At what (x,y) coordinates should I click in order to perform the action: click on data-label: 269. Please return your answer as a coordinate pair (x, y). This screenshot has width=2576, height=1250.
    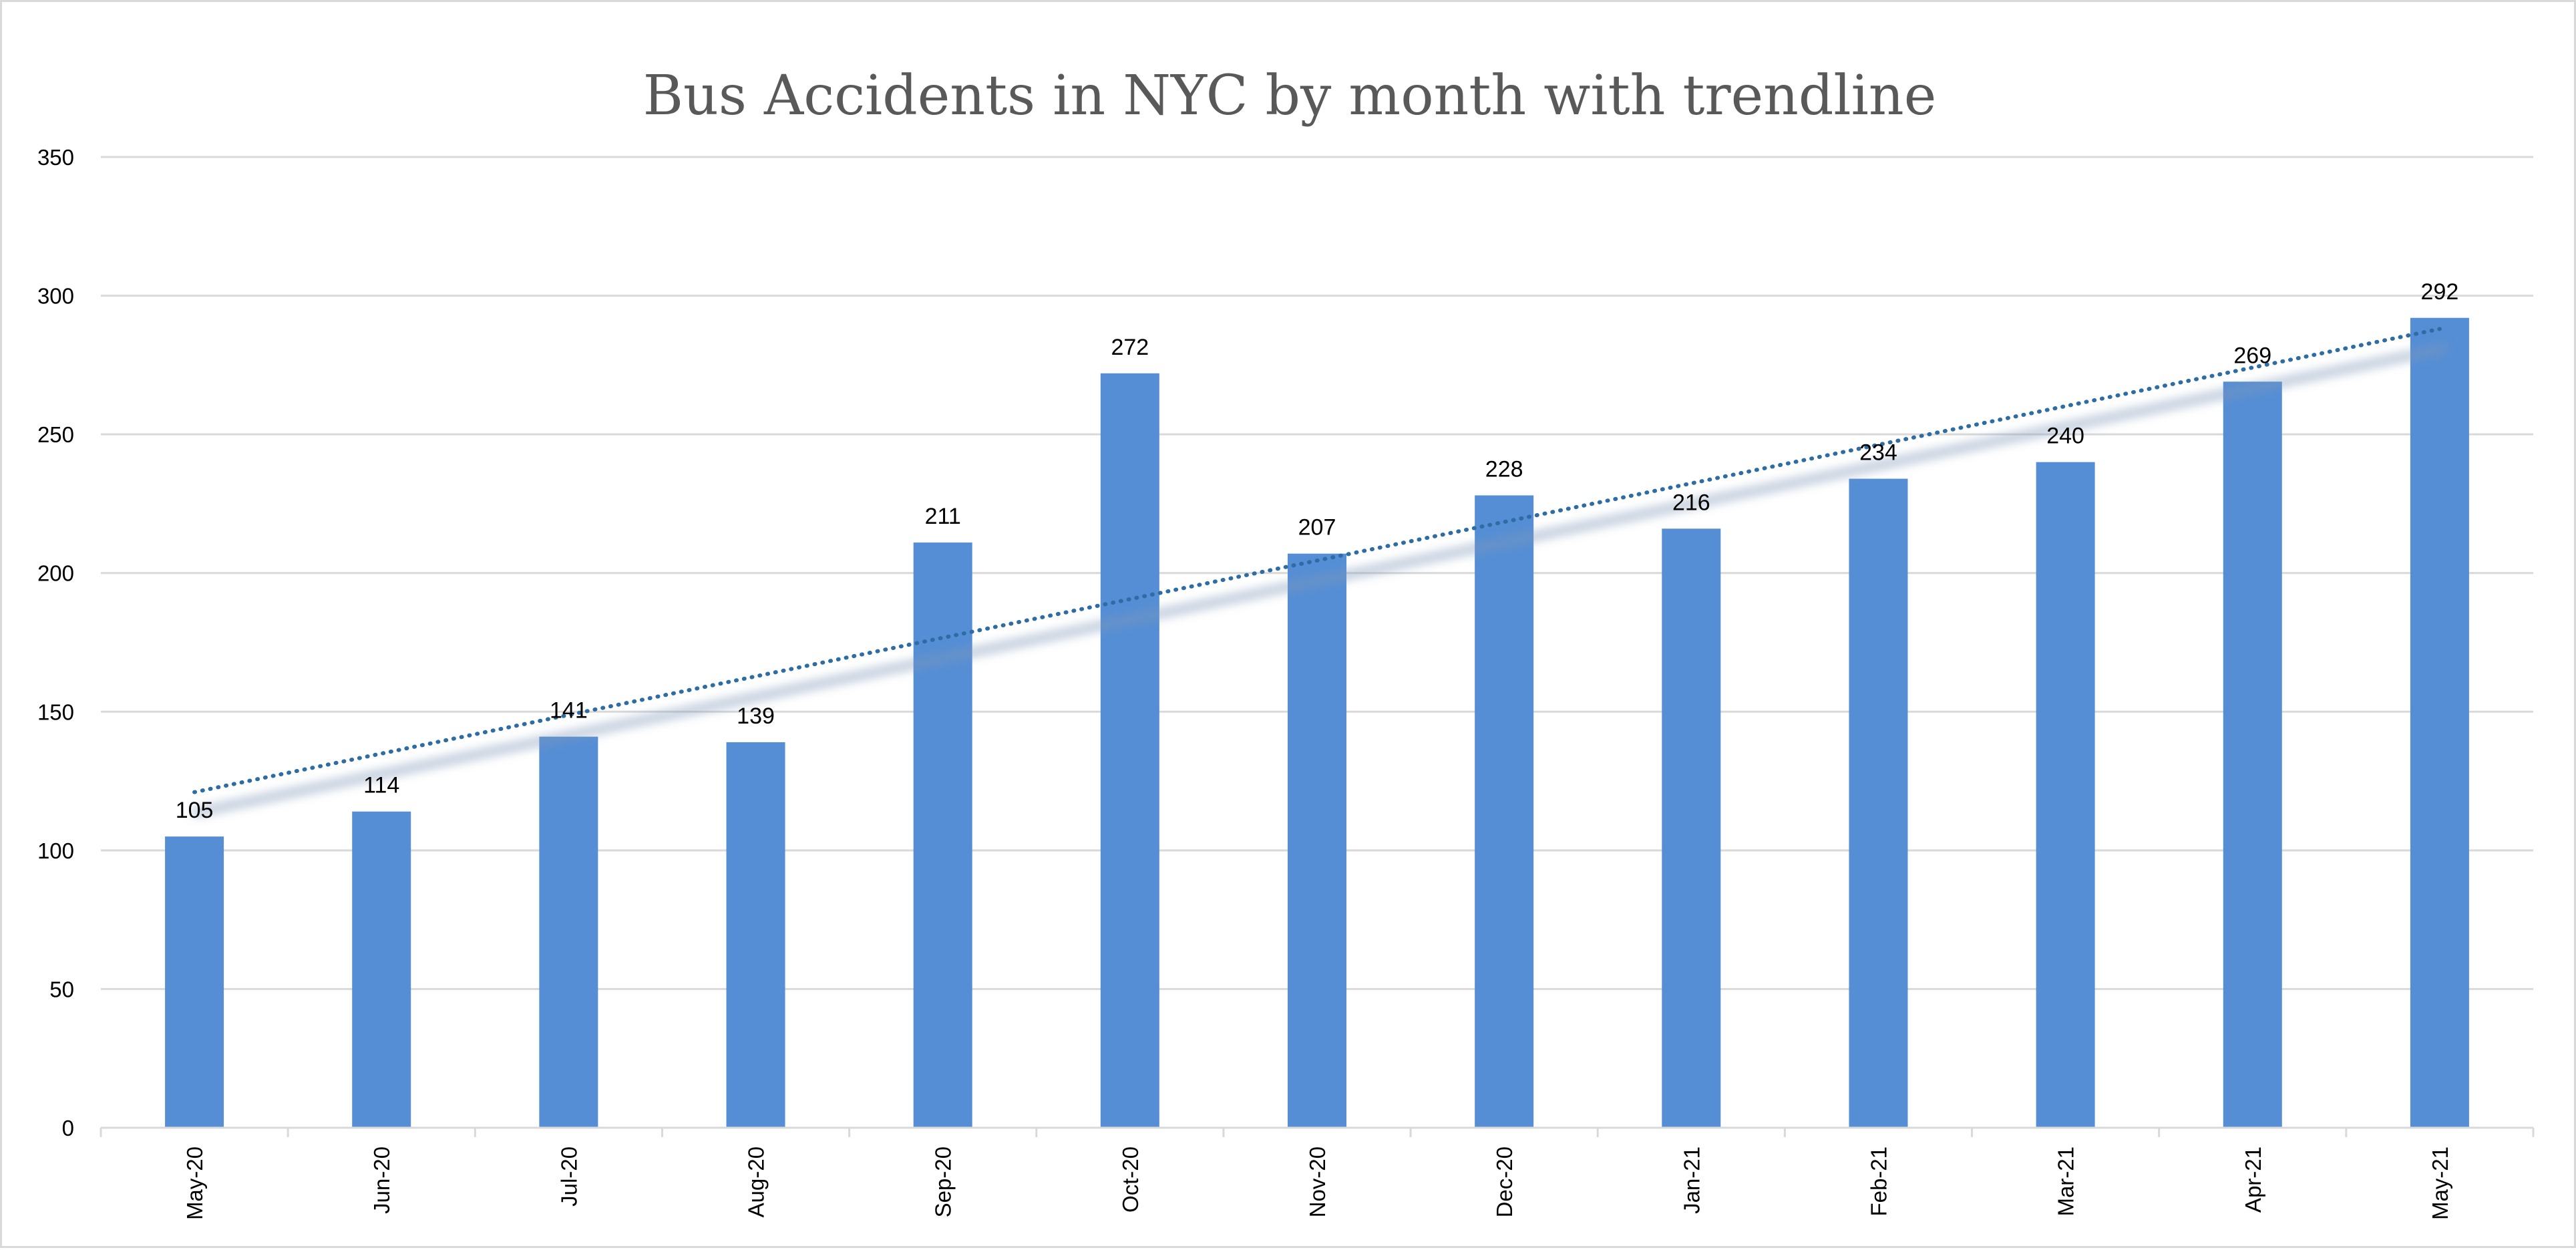
    Looking at the image, I should click on (2252, 355).